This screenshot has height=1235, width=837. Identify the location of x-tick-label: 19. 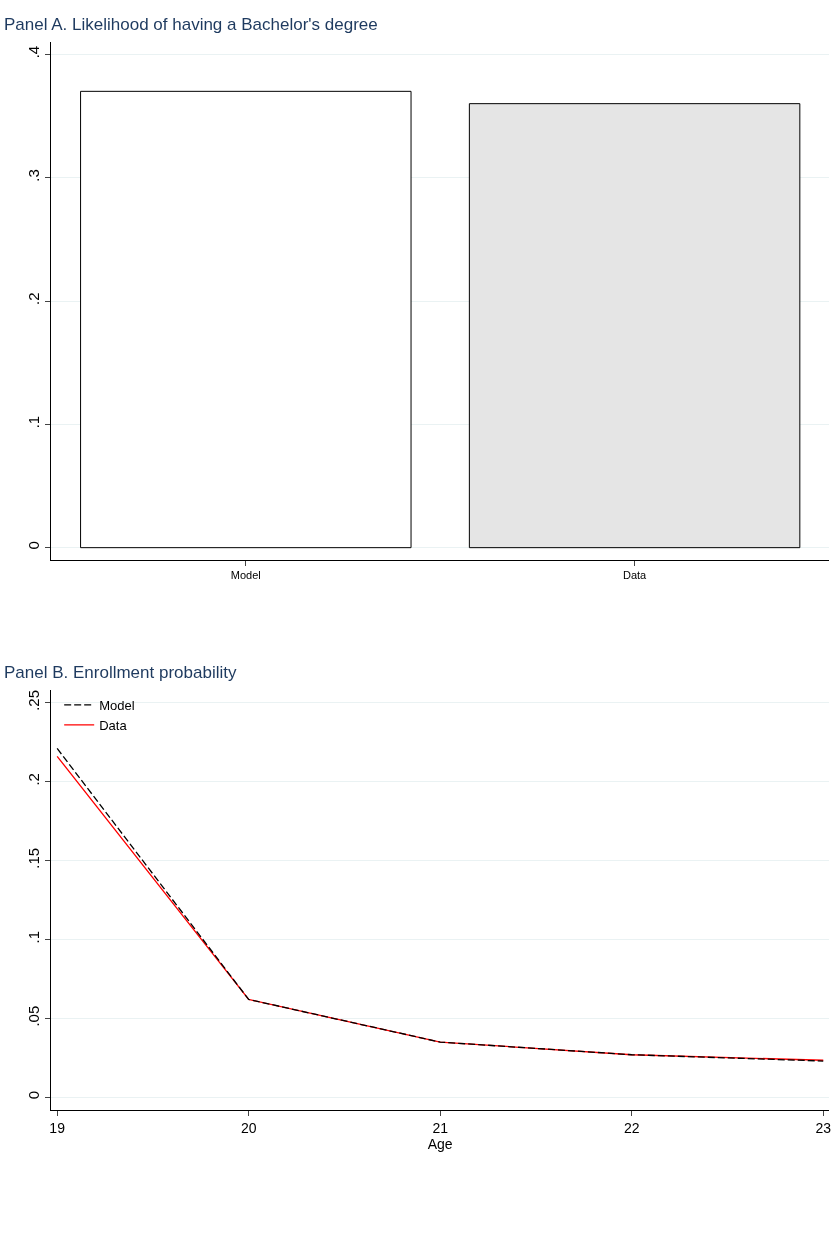
(57, 1127).